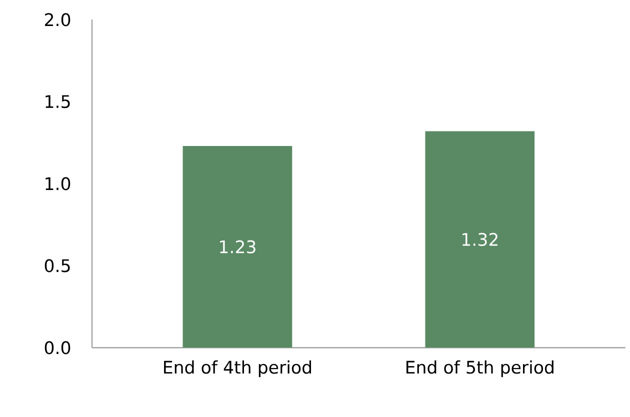 This screenshot has height=417, width=630. I want to click on y-tick-label: 0.0, so click(57, 347).